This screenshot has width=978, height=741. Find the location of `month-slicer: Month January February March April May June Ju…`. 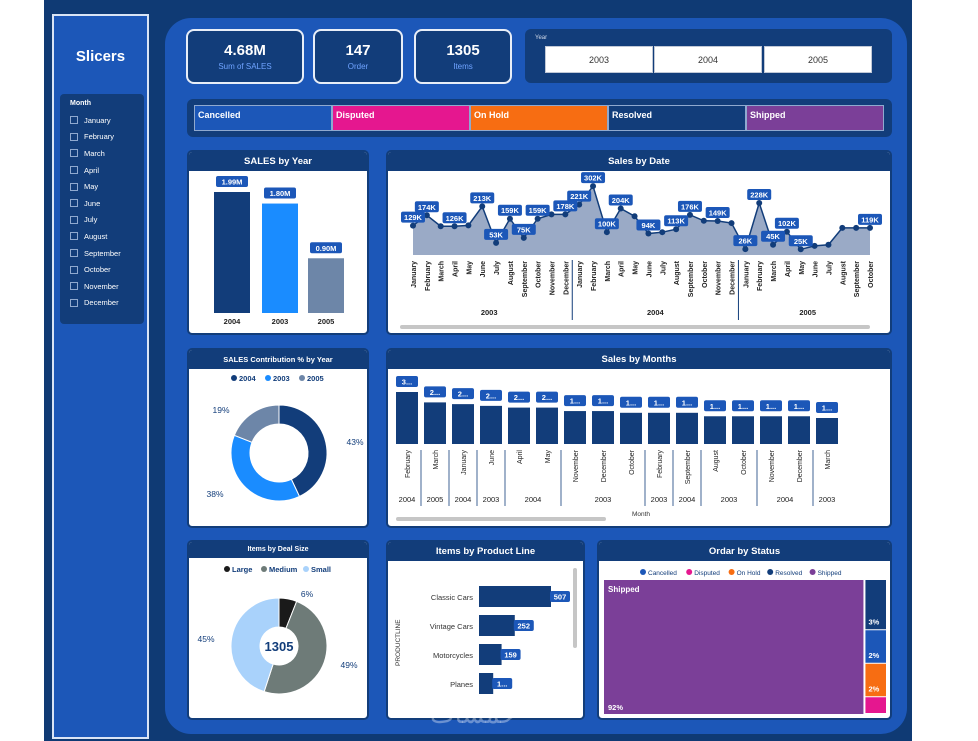

month-slicer: Month January February March April May June Ju… is located at coordinates (102, 209).